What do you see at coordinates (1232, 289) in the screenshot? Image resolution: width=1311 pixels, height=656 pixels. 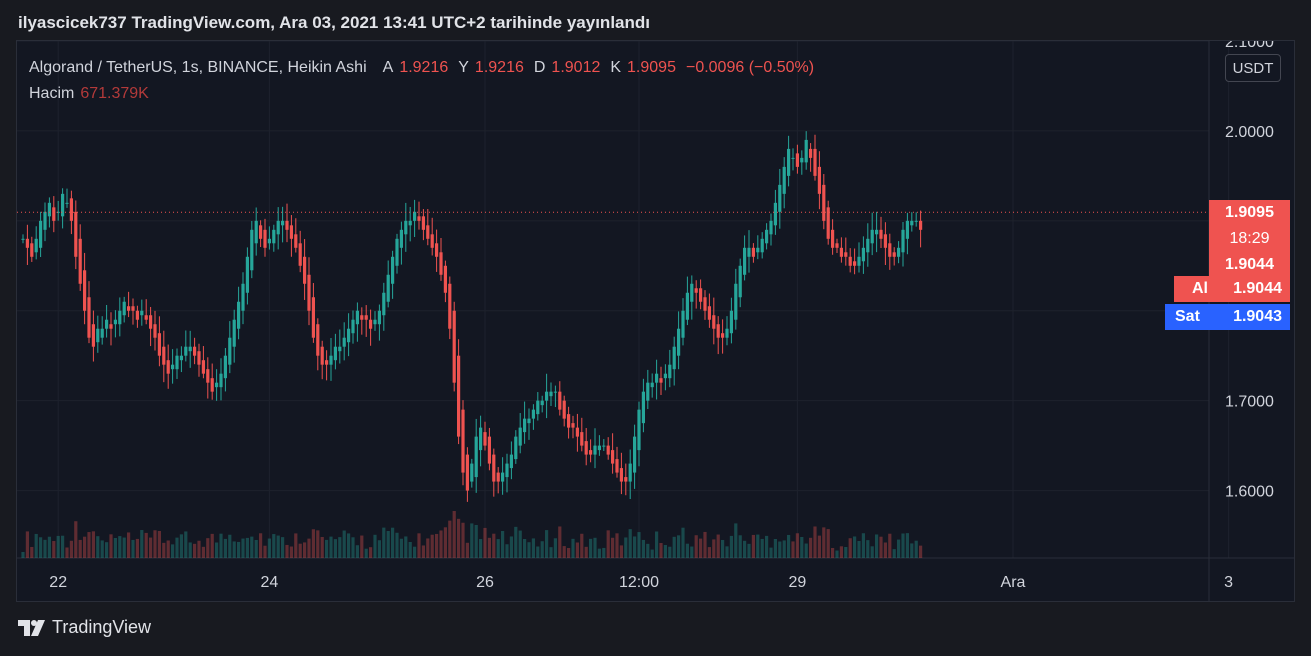 I see `ask-price-label: Al 1.9044` at bounding box center [1232, 289].